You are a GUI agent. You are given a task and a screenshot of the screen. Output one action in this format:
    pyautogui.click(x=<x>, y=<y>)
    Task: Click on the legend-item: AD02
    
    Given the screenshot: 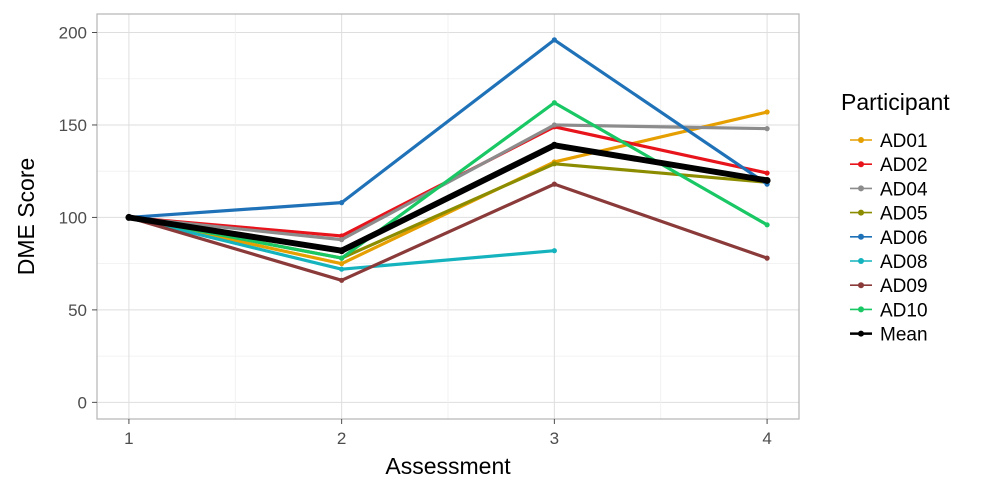 What is the action you would take?
    pyautogui.click(x=889, y=165)
    